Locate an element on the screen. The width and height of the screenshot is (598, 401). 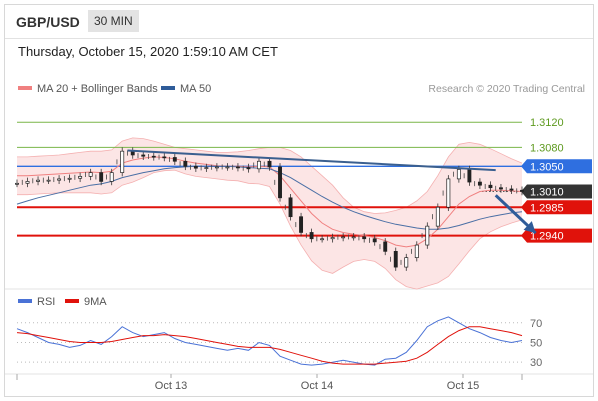
legend-label-1: MA 50 is located at coordinates (195, 89).